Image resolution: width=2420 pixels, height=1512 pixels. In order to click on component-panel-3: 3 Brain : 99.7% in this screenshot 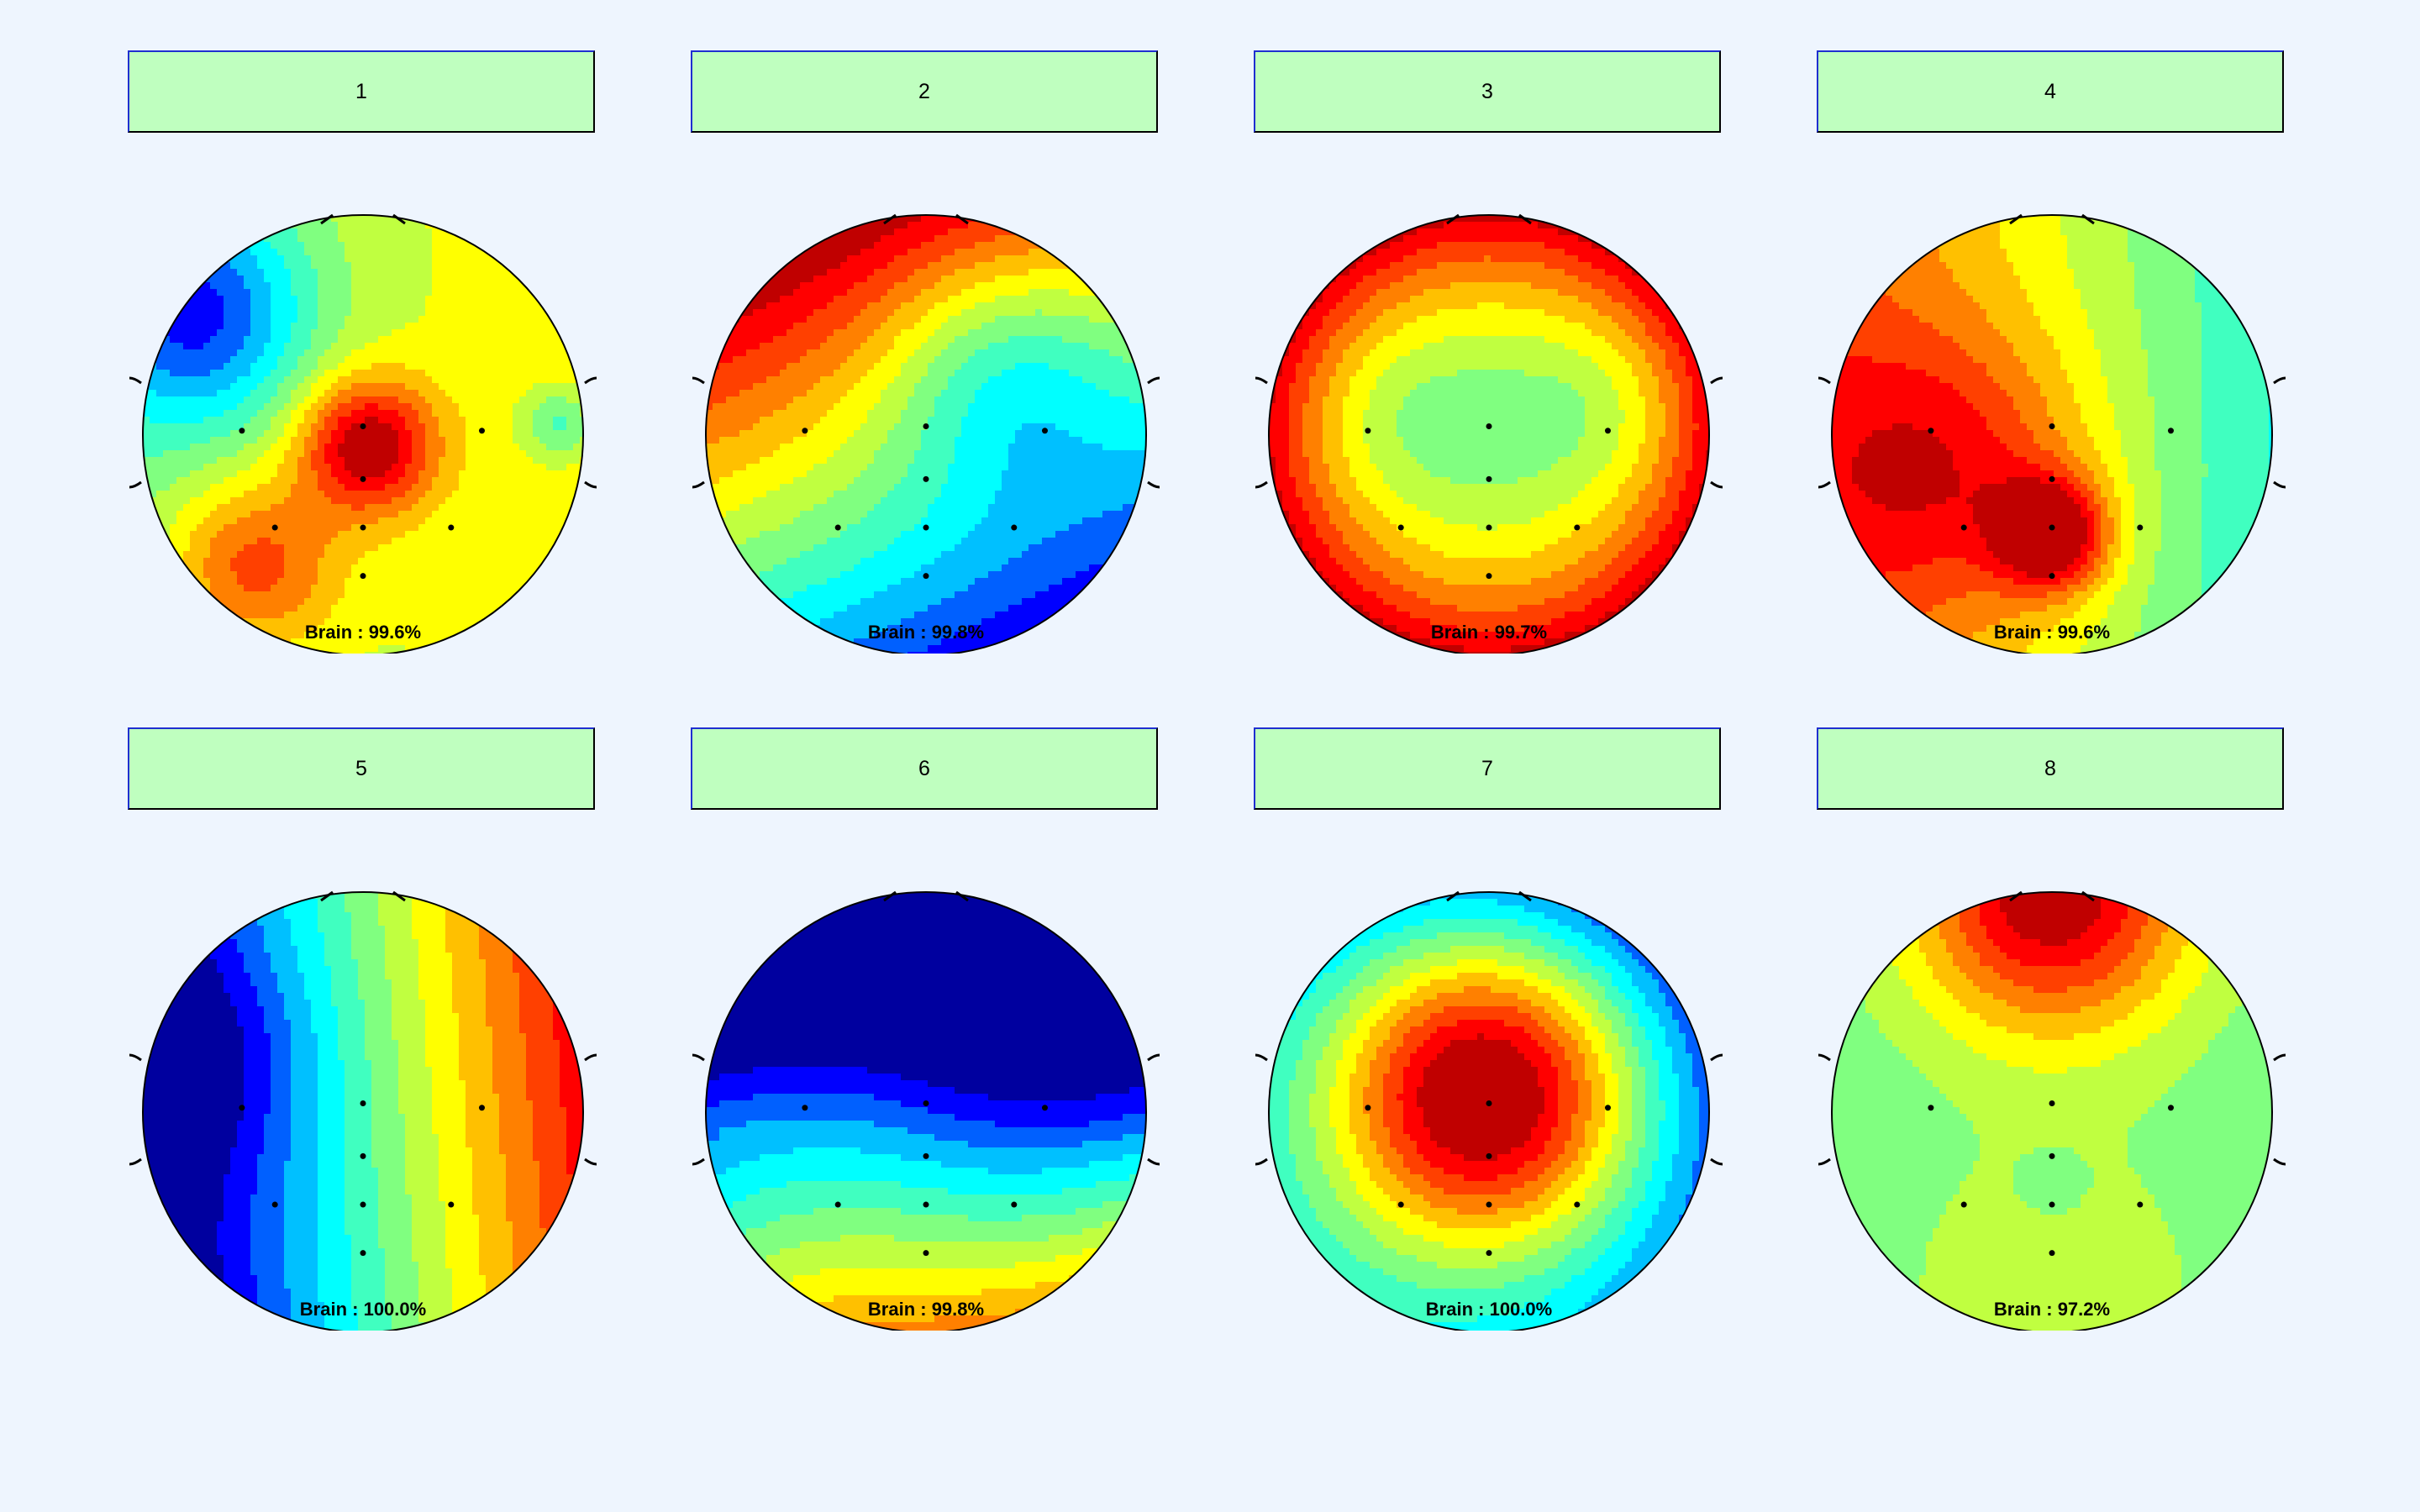, I will do `click(1489, 386)`.